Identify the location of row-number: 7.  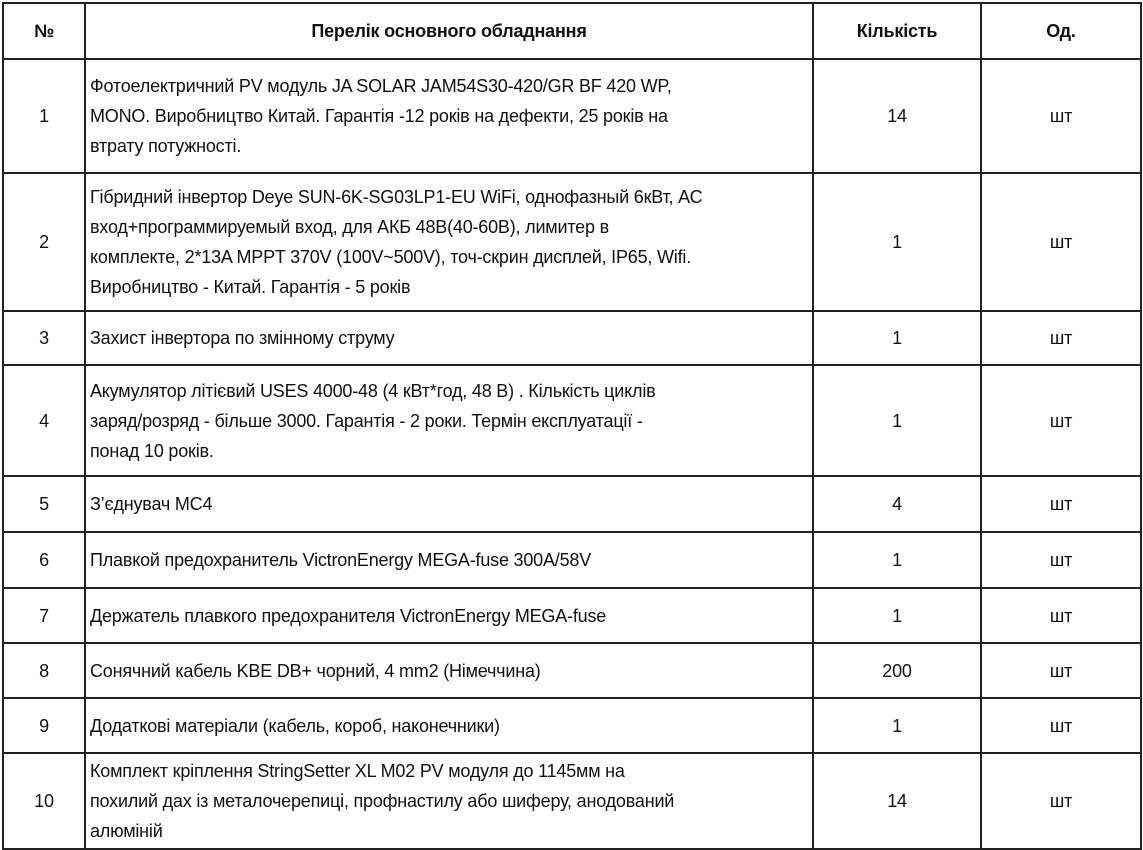
(44, 615).